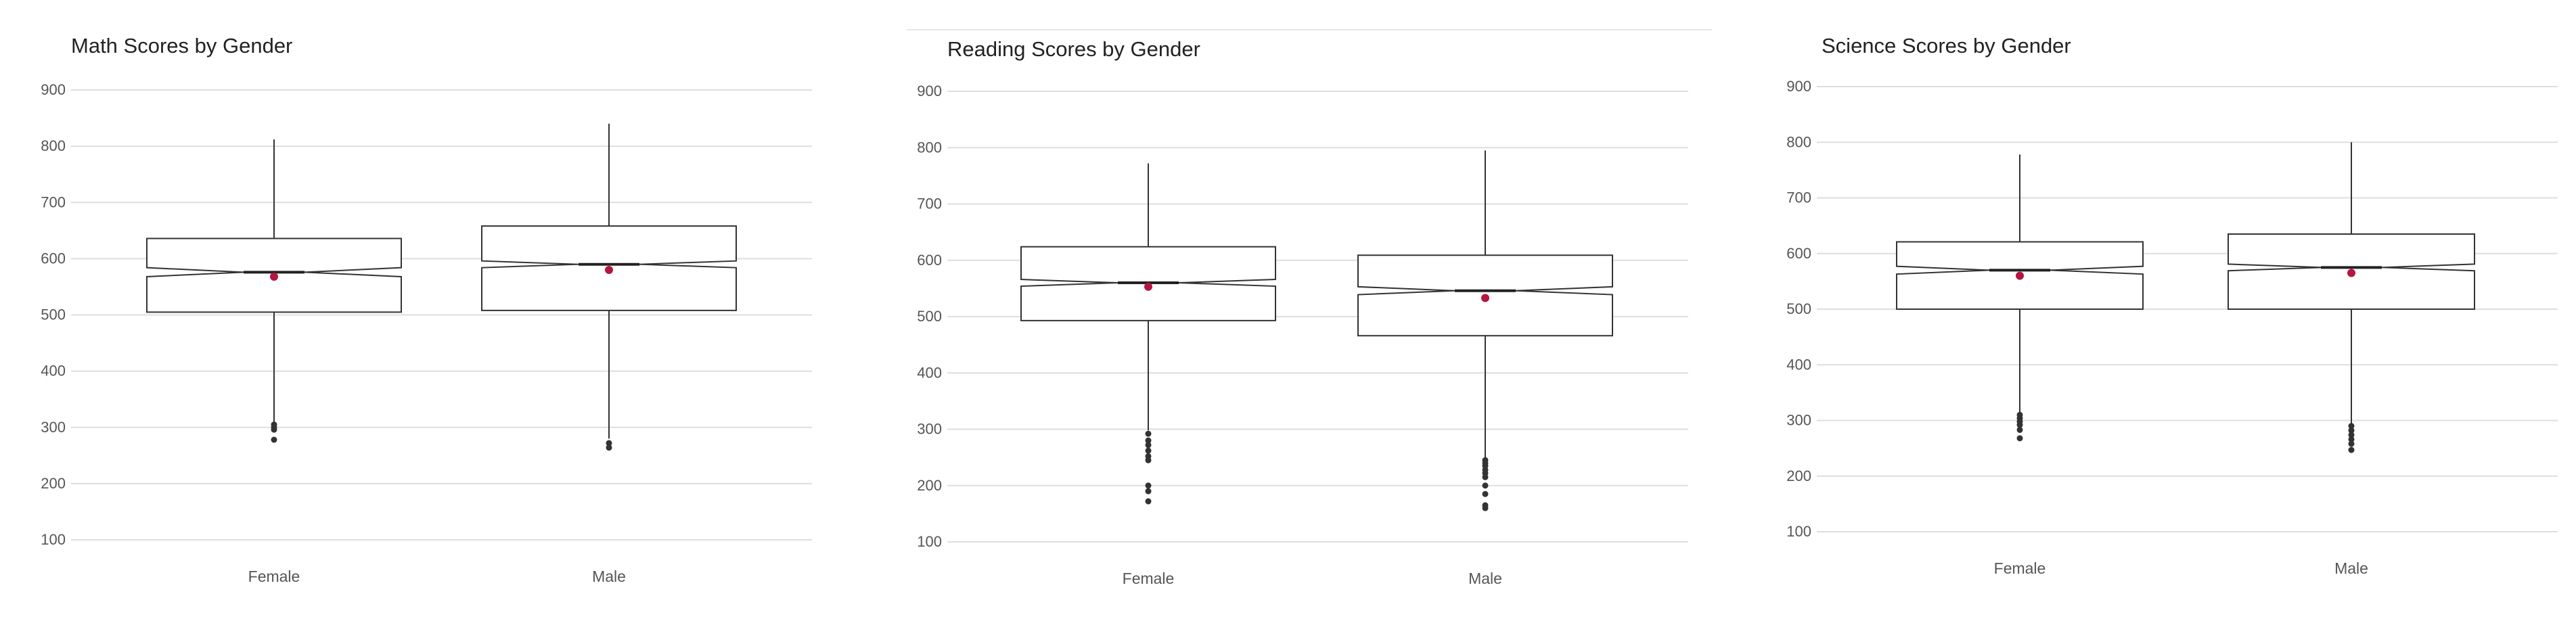 The height and width of the screenshot is (642, 2576). Describe the element at coordinates (930, 204) in the screenshot. I see `reading-y-tick-label: 700` at that location.